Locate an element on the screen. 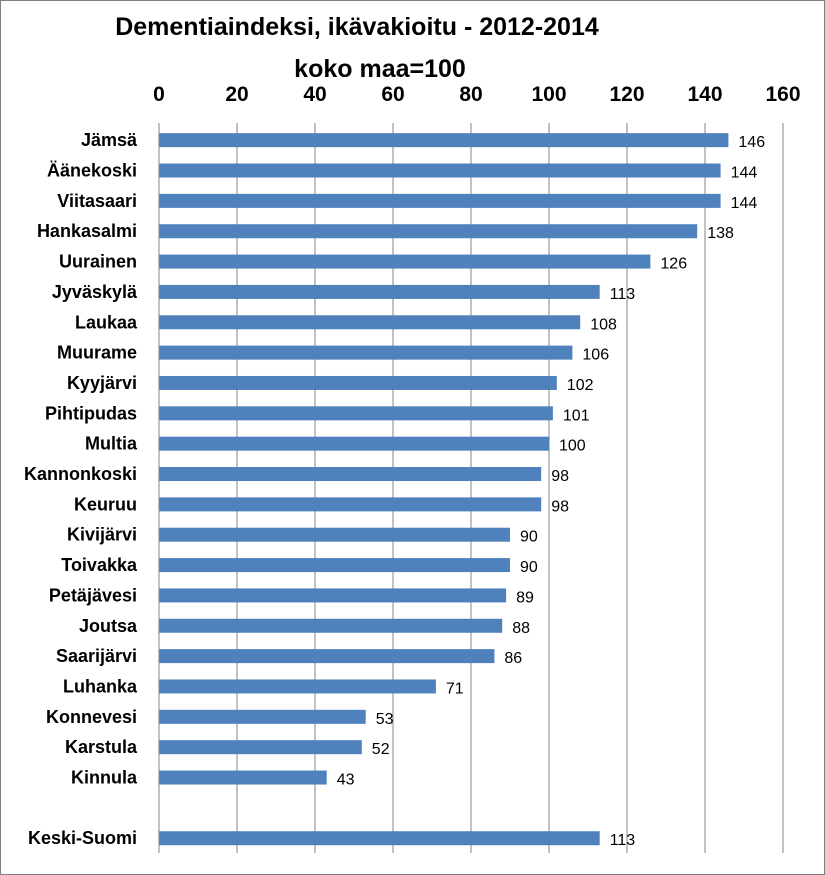 The width and height of the screenshot is (825, 875). category-label: Muurame is located at coordinates (97, 353).